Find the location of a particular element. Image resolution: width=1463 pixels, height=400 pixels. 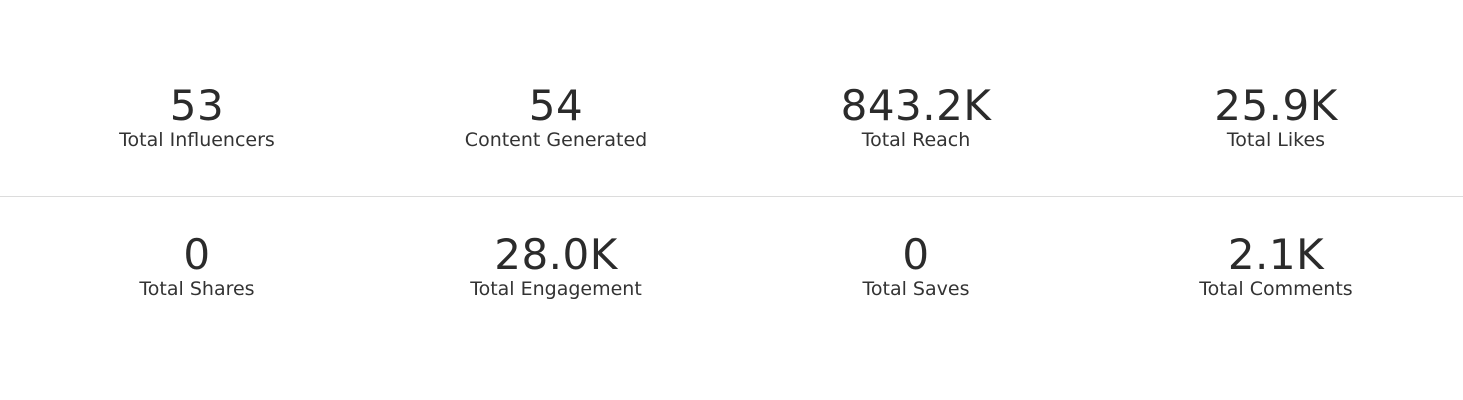

stat-total-reach: 843.2K Total Reach is located at coordinates (916, 115).